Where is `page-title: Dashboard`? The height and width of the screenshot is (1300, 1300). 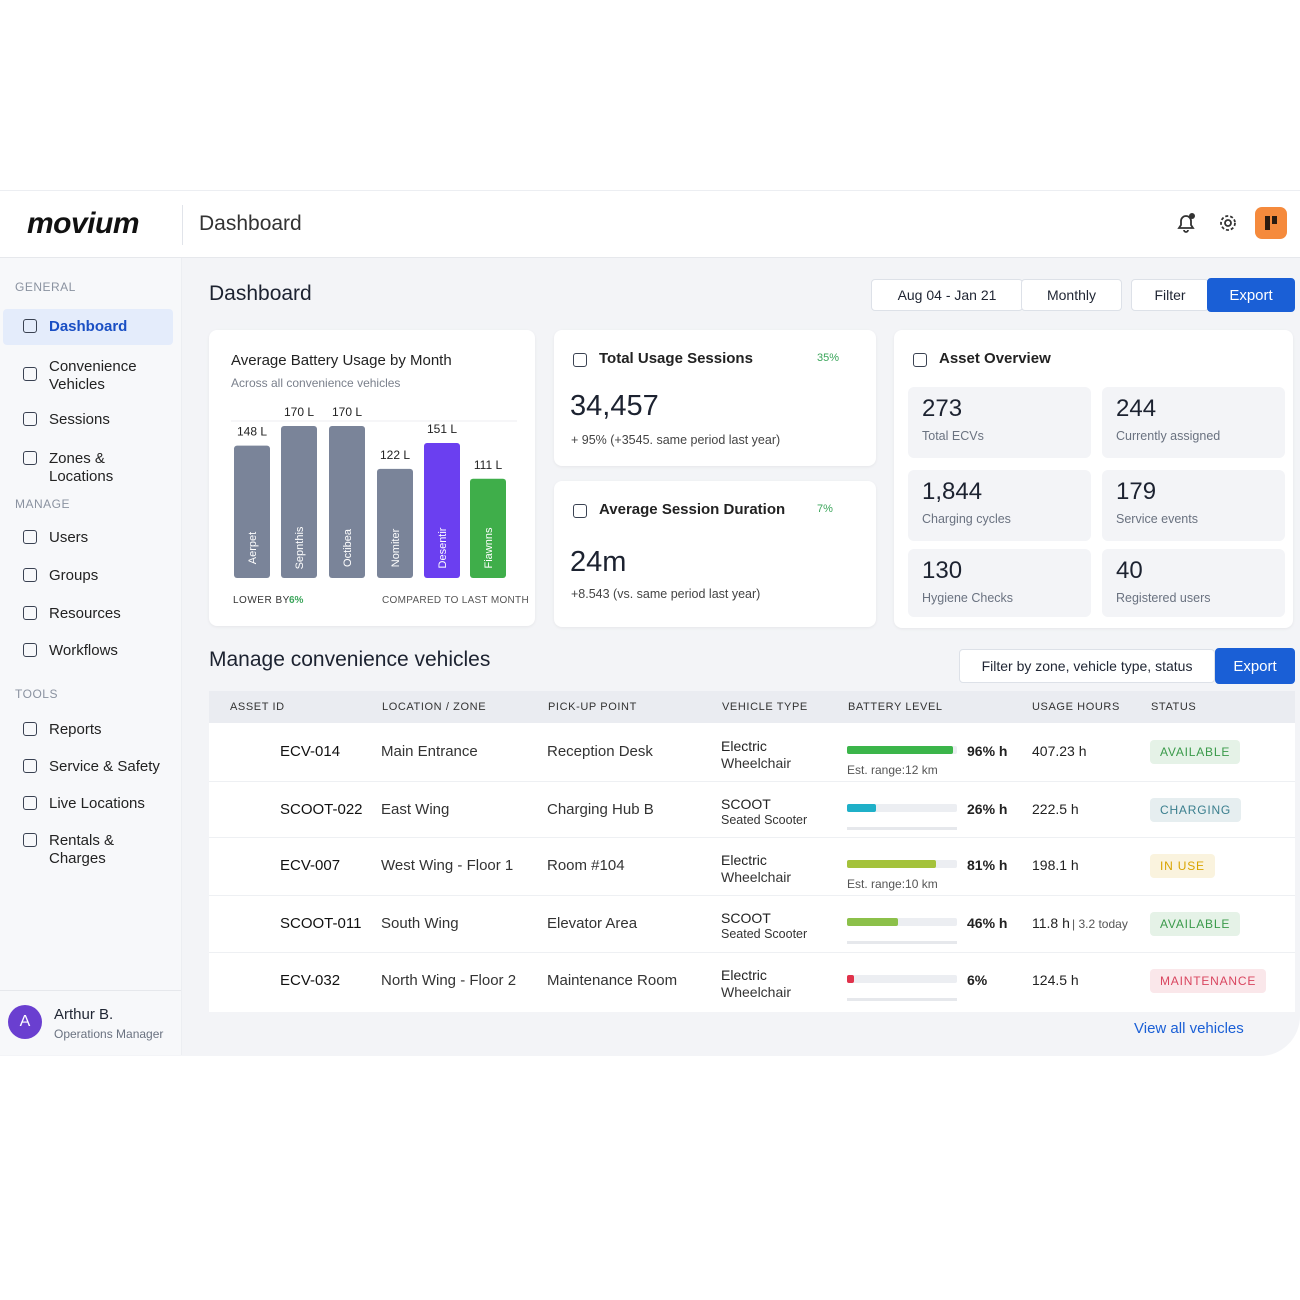 page-title: Dashboard is located at coordinates (250, 223).